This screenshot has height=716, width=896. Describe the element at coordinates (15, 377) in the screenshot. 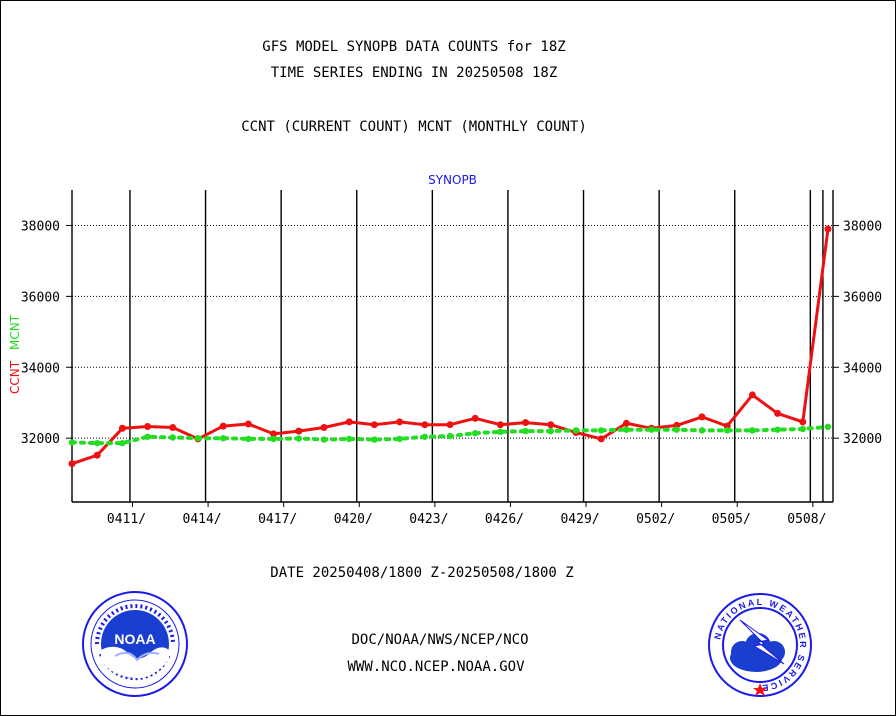

I see `y-label-ccnt: CCNT` at that location.